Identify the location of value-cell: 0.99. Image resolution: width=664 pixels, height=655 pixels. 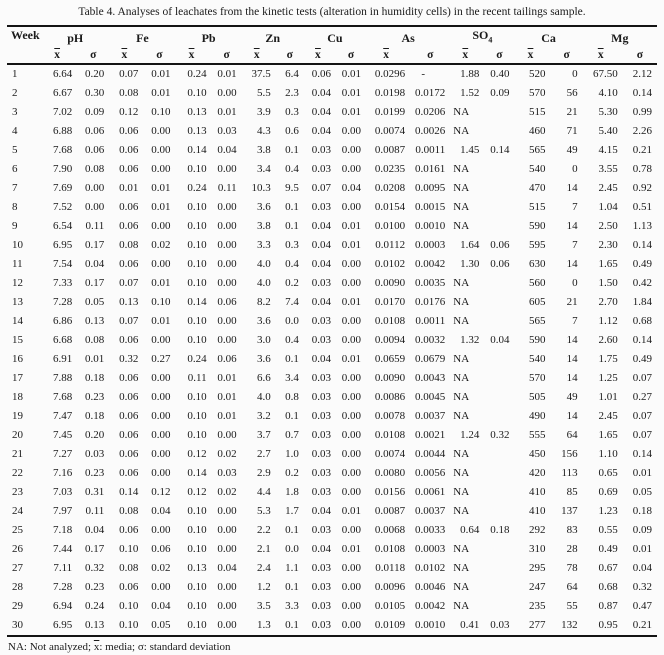
(642, 112).